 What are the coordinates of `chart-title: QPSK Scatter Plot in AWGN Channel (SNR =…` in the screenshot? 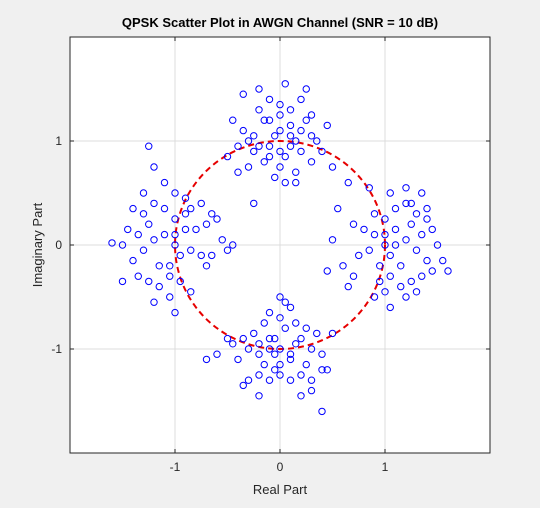 It's located at (280, 22).